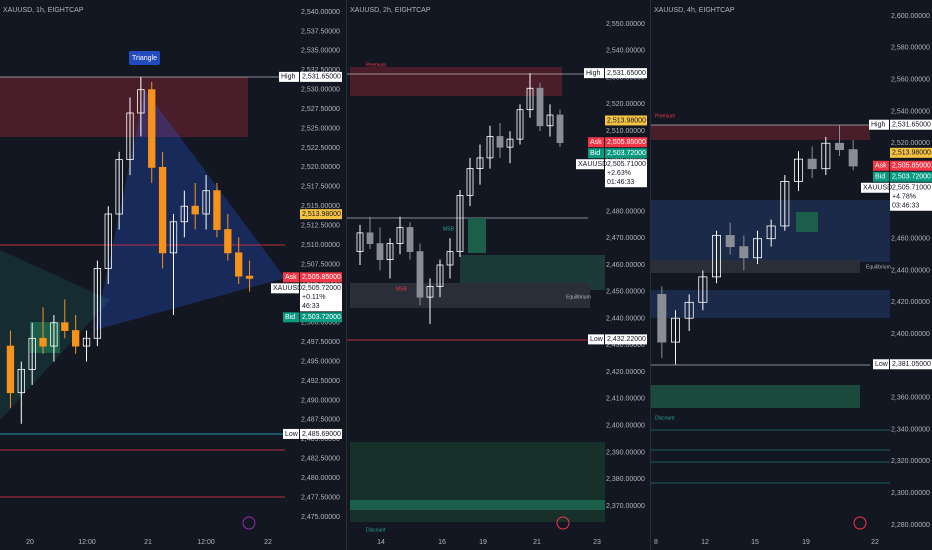  Describe the element at coordinates (625, 265) in the screenshot. I see `y-tick-label: 2,460.00000` at that location.